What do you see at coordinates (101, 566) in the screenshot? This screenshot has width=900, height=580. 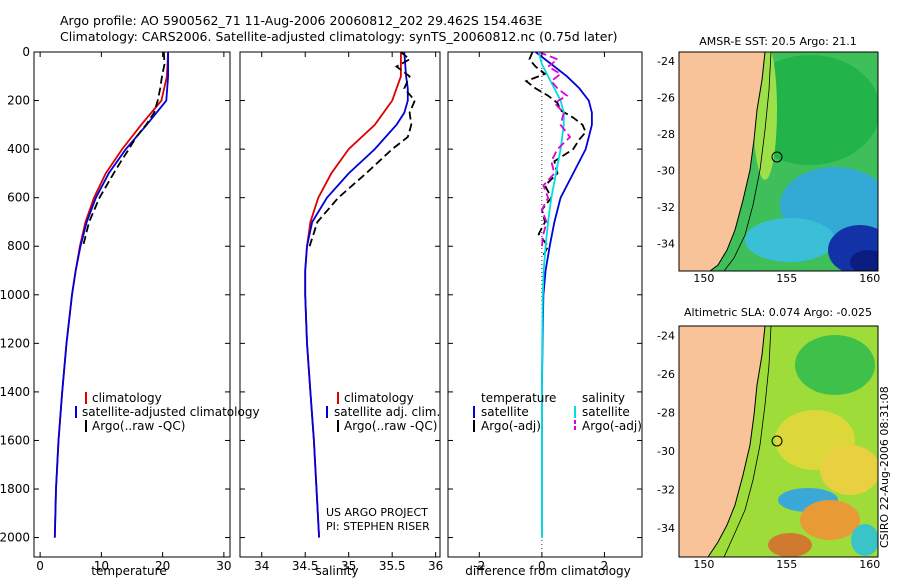 I see `x-tick-label: 10` at bounding box center [101, 566].